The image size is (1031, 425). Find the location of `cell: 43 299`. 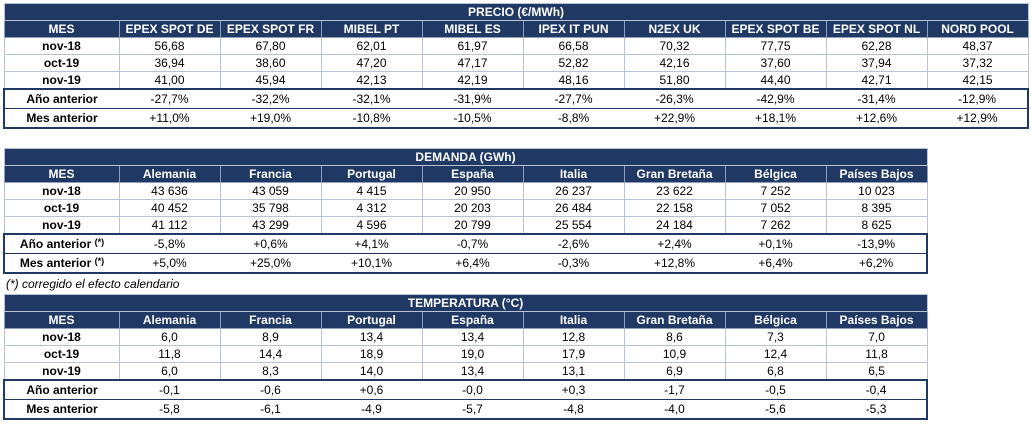

cell: 43 299 is located at coordinates (270, 225).